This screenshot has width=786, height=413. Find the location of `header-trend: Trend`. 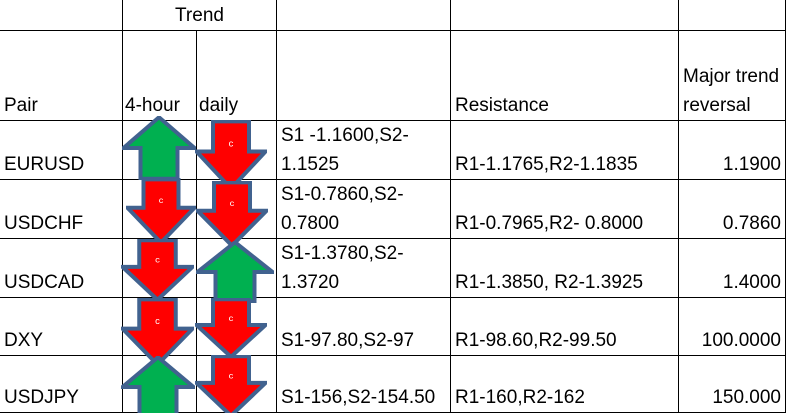

header-trend: Trend is located at coordinates (200, 15).